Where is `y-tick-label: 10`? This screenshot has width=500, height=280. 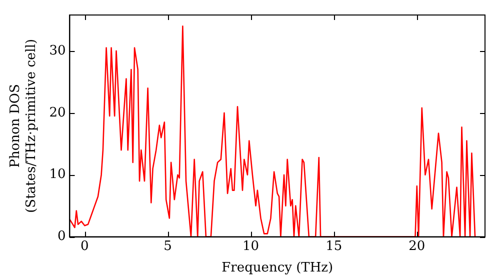 y-tick-label: 10 is located at coordinates (57, 174).